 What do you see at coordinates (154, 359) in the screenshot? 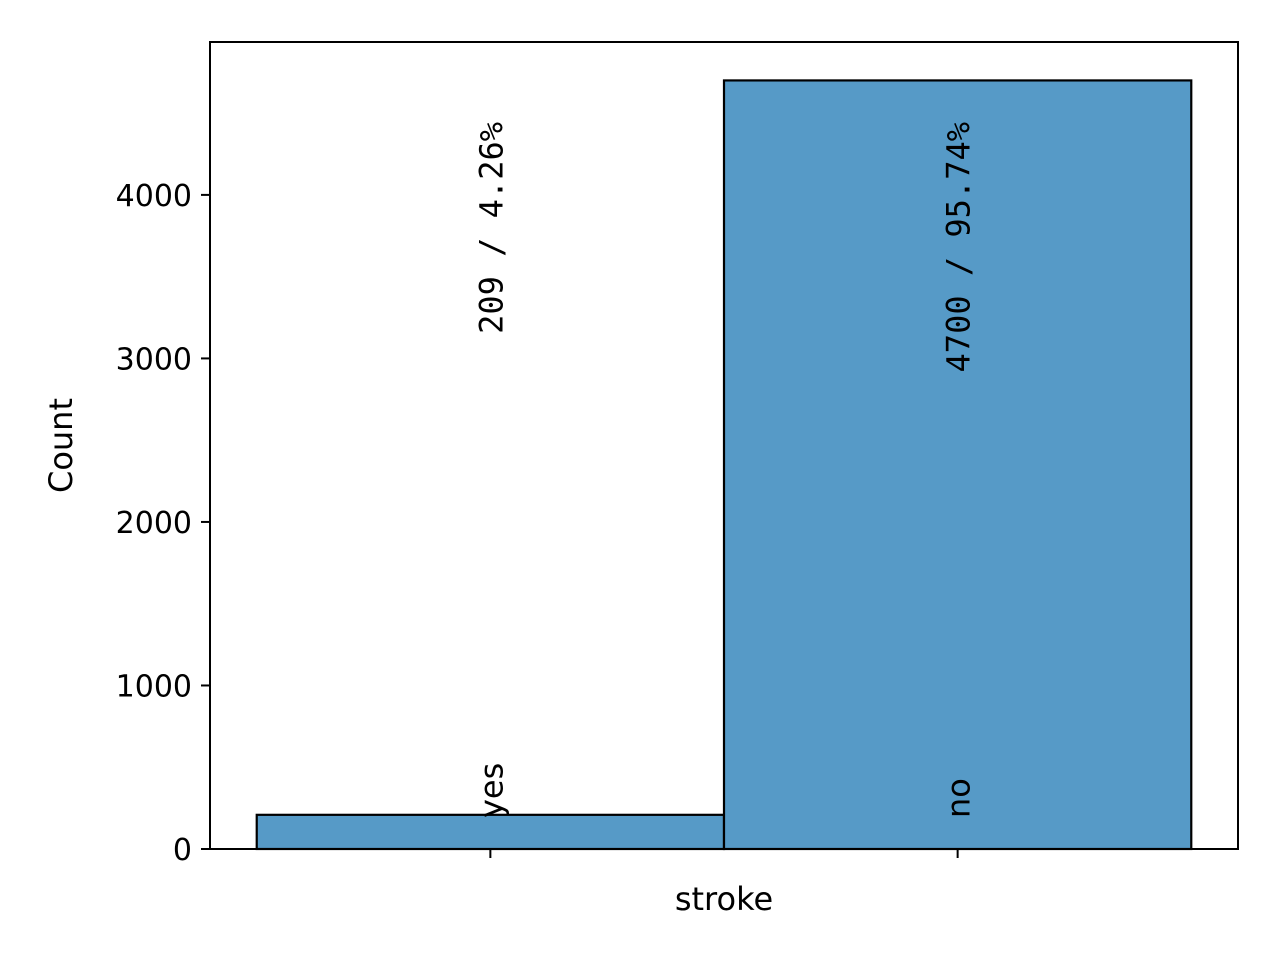
I see `y-tick-label: 3000` at bounding box center [154, 359].